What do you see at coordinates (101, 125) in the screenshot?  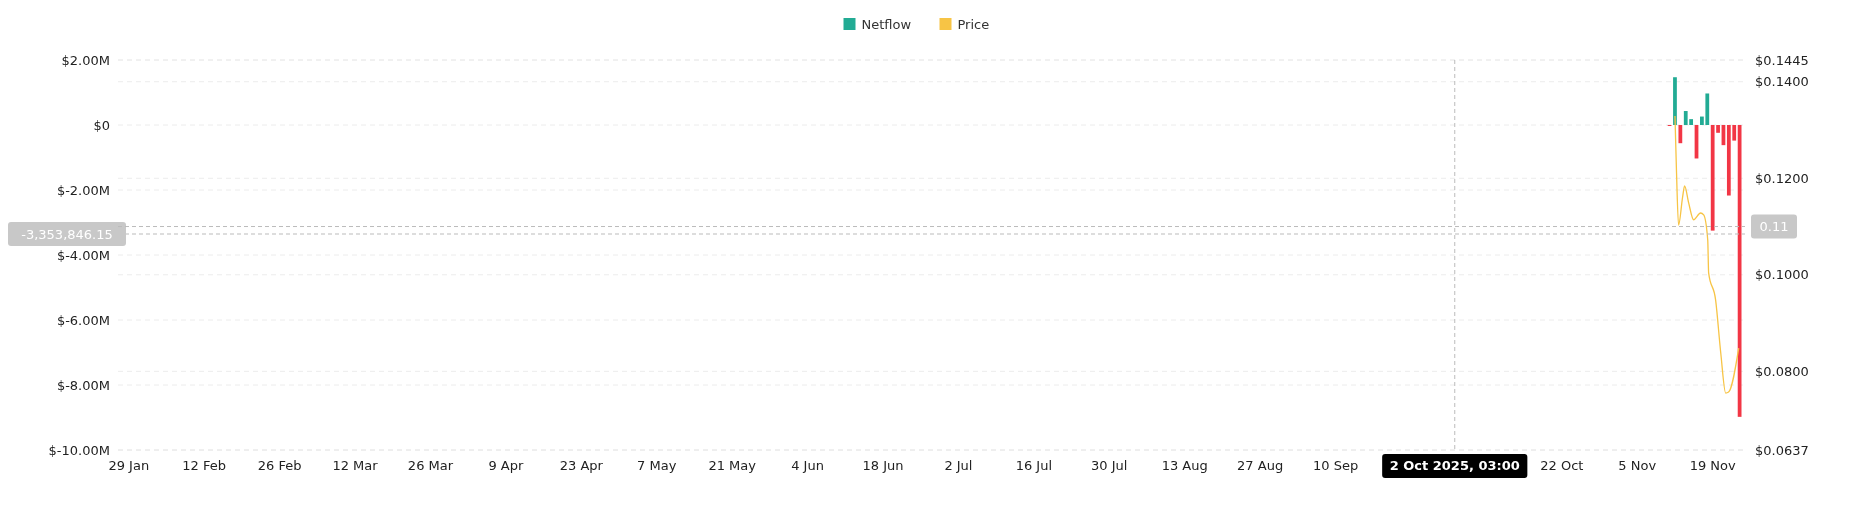 I see `y-tick-label: $0` at bounding box center [101, 125].